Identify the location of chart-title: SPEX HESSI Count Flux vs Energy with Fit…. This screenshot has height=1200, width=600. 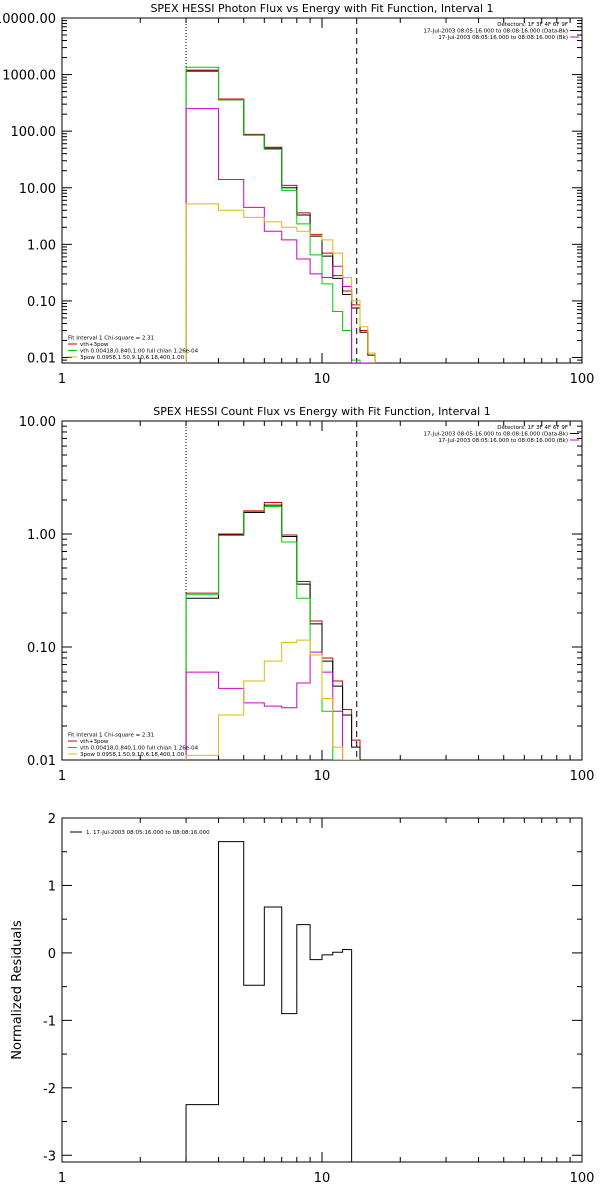
(321, 411).